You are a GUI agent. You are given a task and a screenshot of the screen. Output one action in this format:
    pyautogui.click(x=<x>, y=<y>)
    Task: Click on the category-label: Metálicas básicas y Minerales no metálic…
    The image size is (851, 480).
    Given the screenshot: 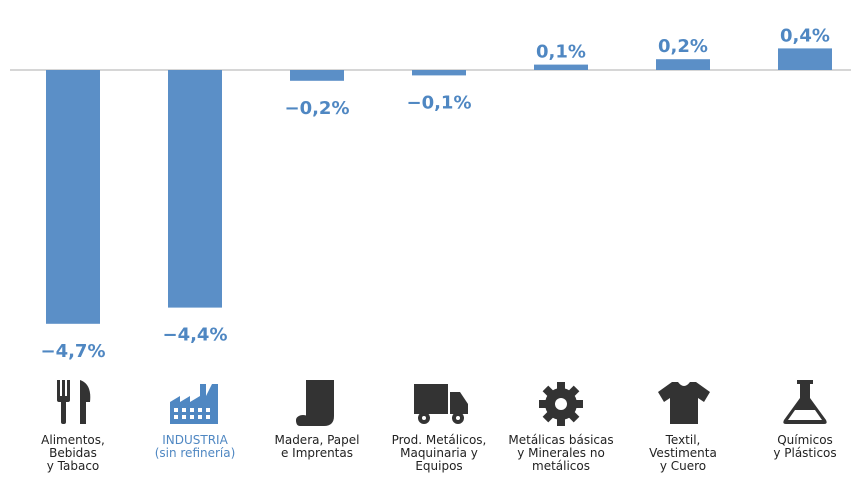 What is the action you would take?
    pyautogui.click(x=561, y=453)
    